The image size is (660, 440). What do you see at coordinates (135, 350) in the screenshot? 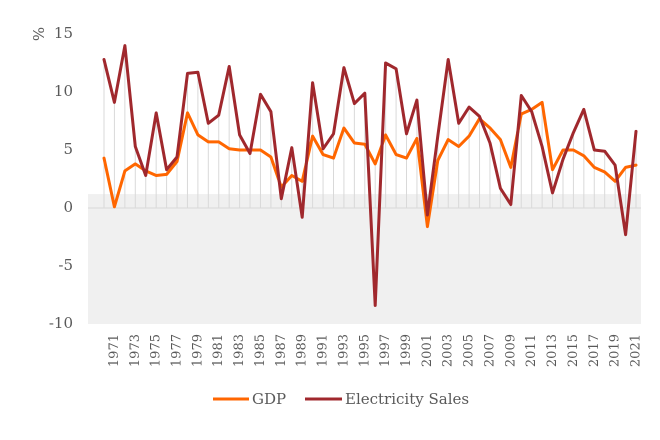
I see `x-tick-label: 1973` at bounding box center [135, 350].